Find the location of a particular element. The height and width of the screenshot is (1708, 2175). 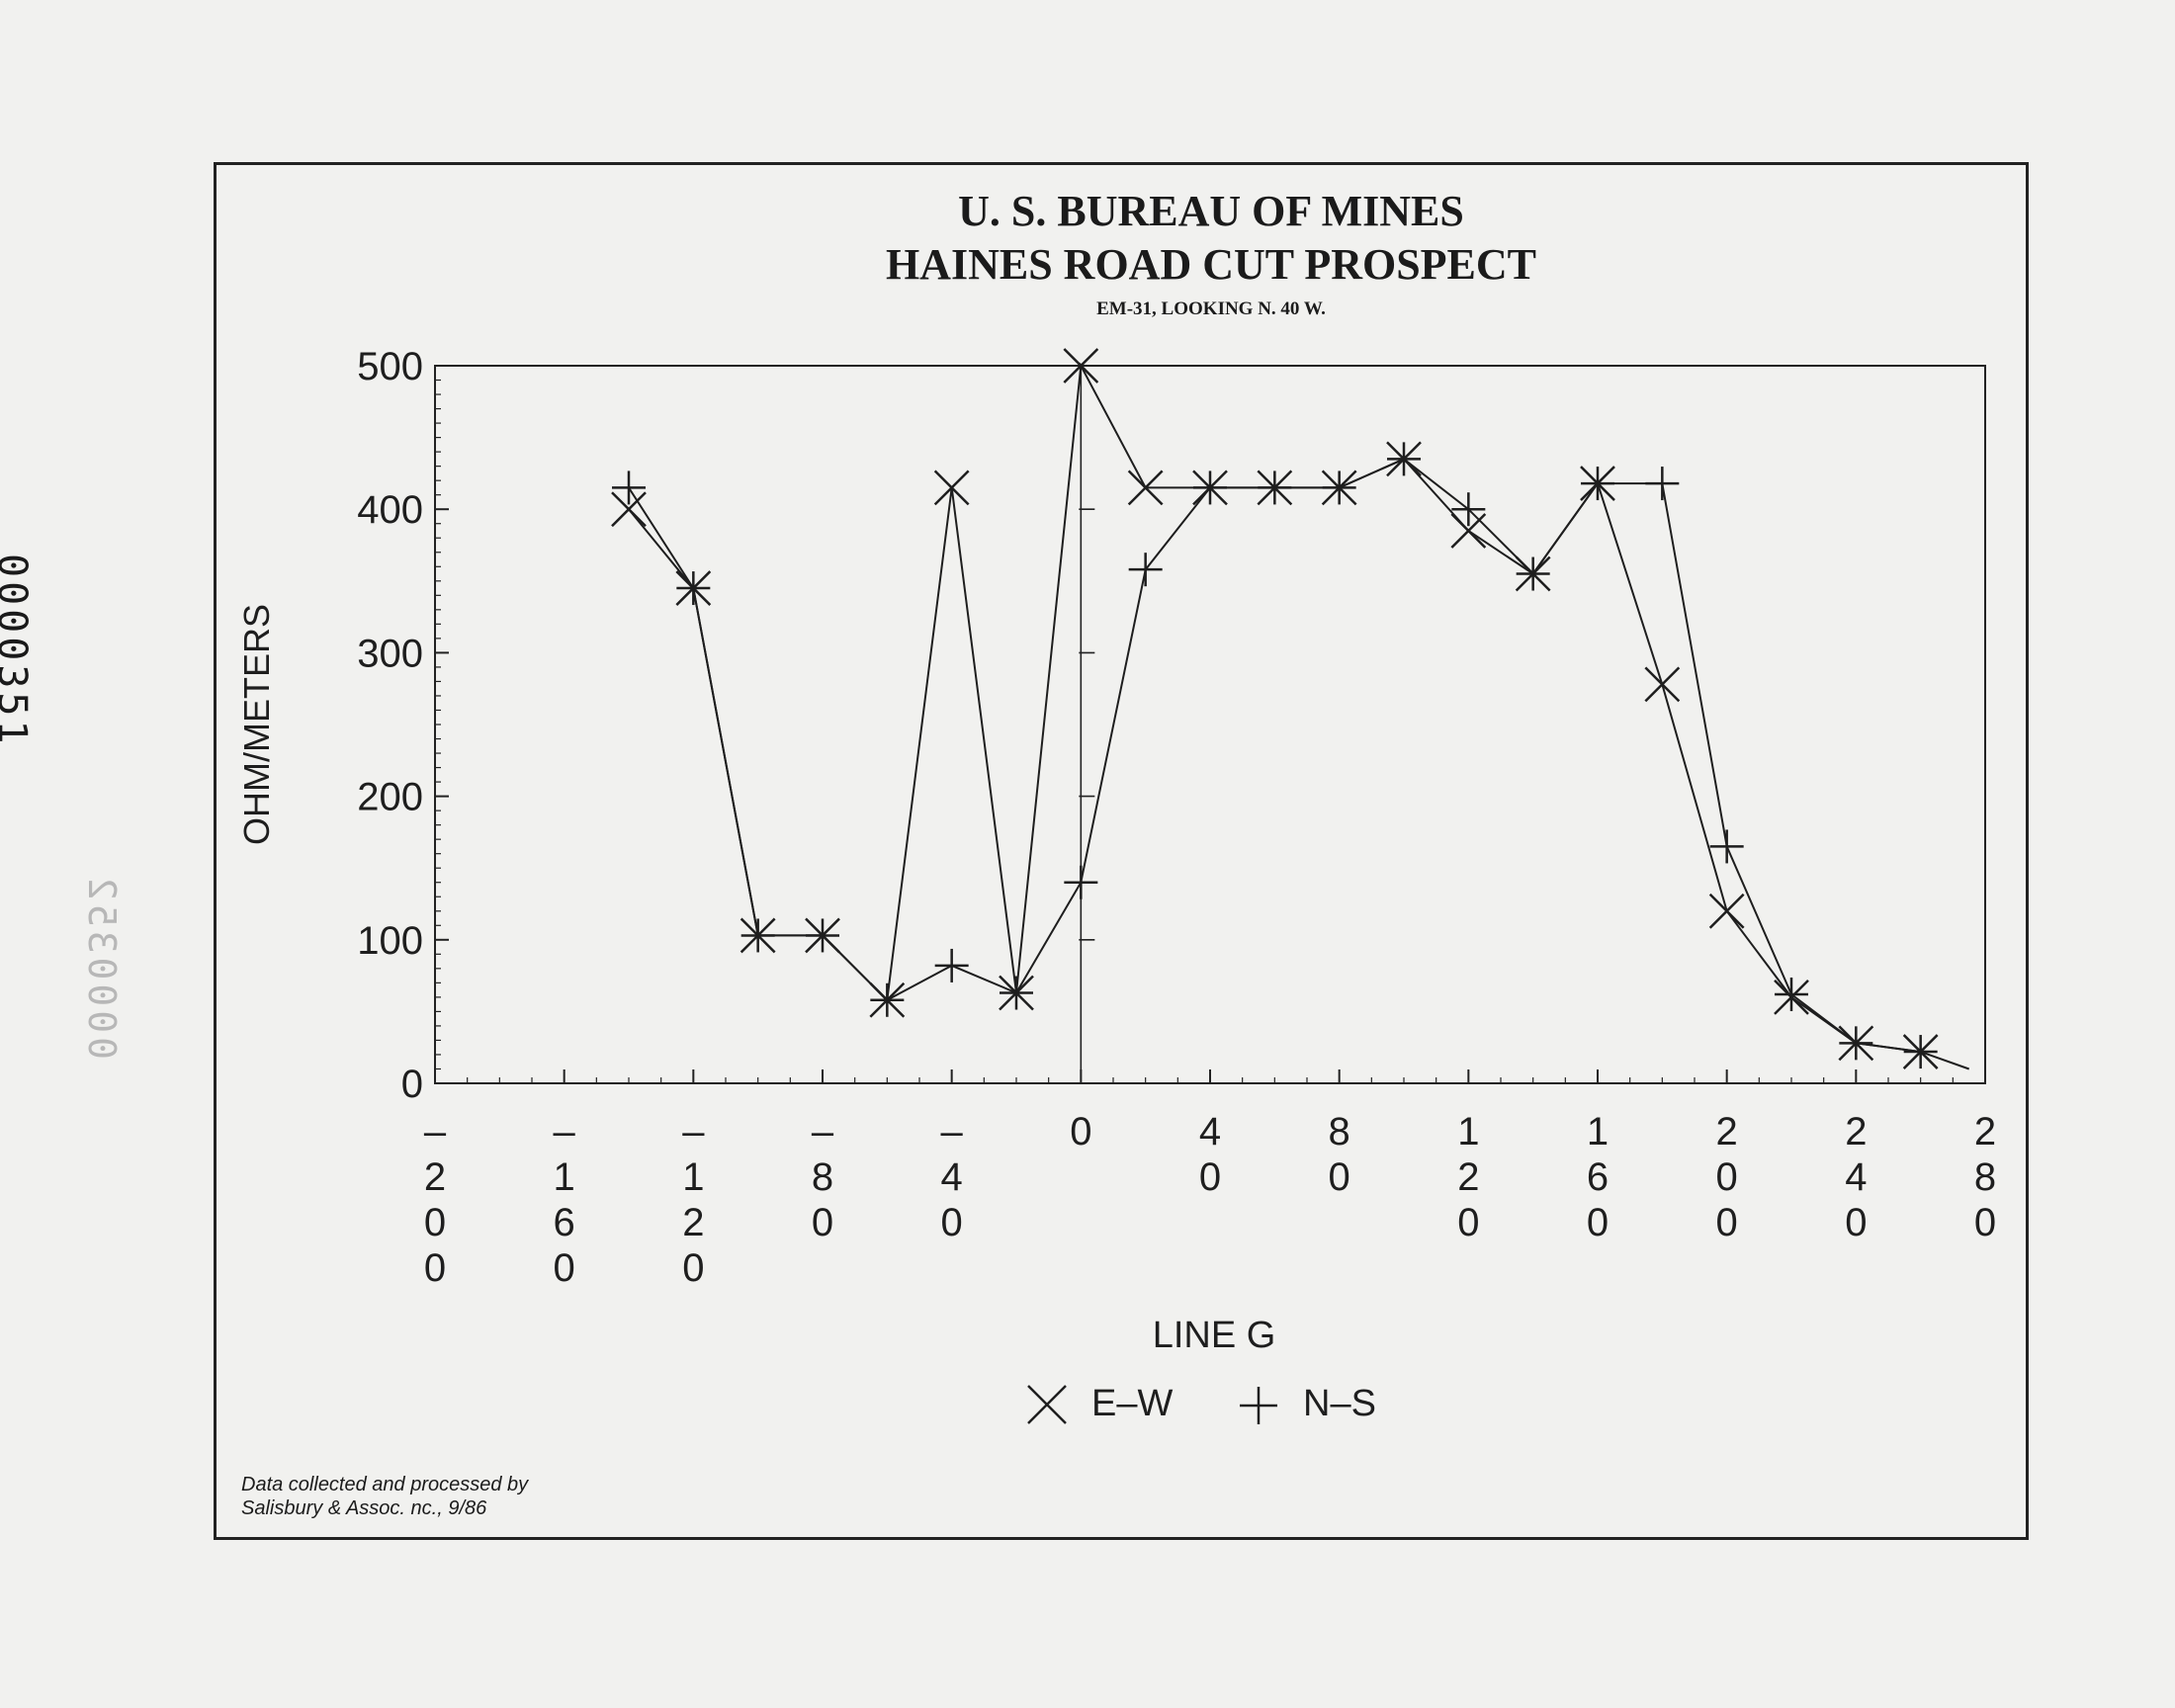

y-tick-label: 500 is located at coordinates (390, 366).